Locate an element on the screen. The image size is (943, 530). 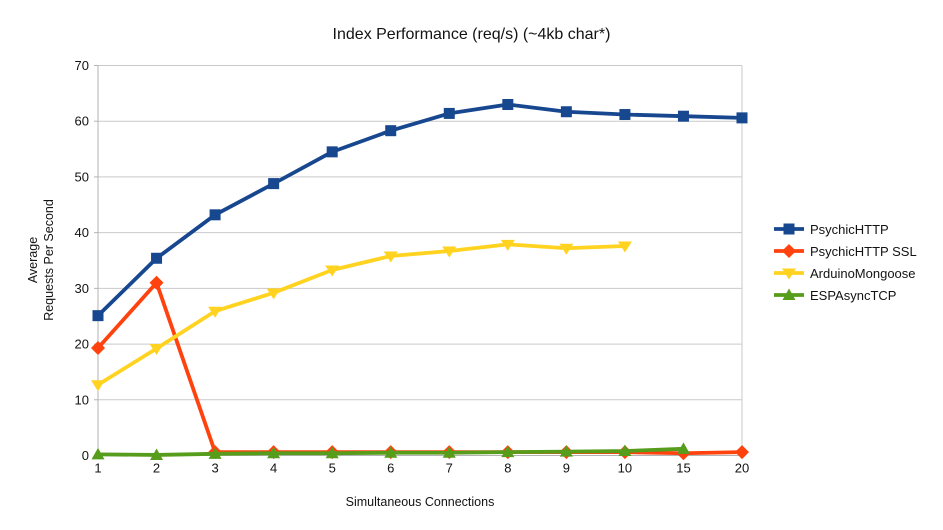
y-tick-label: 50 is located at coordinates (82, 176).